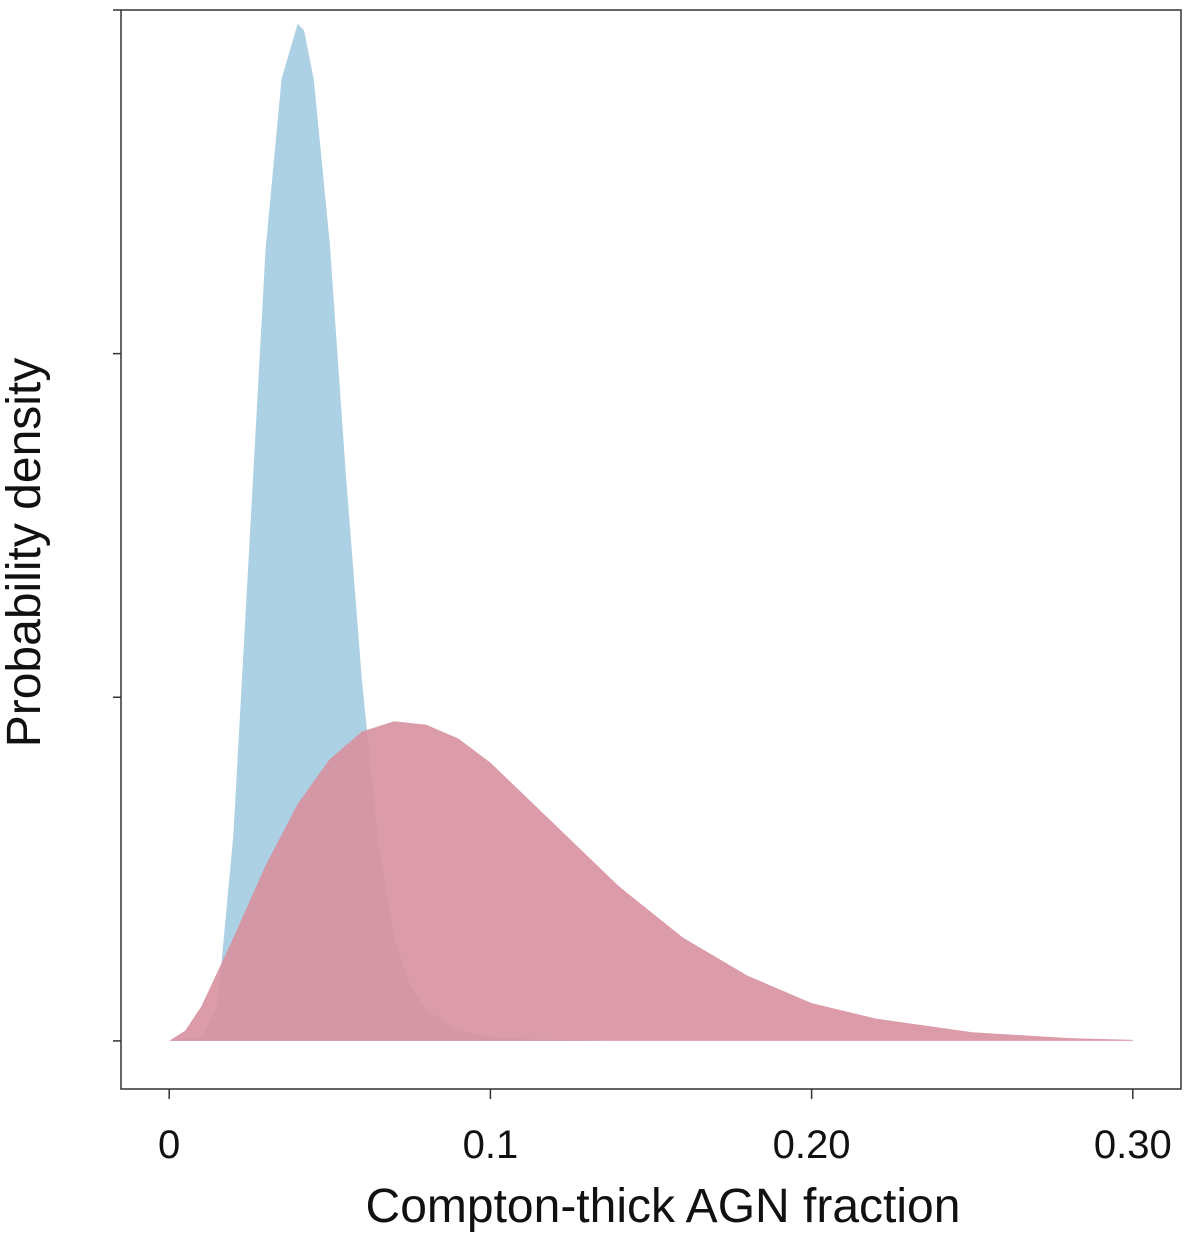 This screenshot has width=1200, height=1246. Describe the element at coordinates (117, 525) in the screenshot. I see `y-axis-ticks` at that location.